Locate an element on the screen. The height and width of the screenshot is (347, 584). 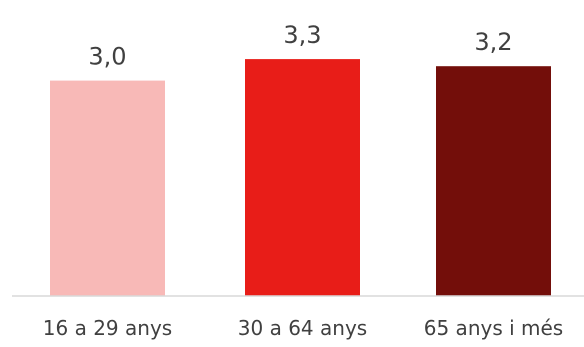
x-tick-labels-group: 16 a 29 anys 30 a 64 anys 65 anys i més is located at coordinates (303, 328).